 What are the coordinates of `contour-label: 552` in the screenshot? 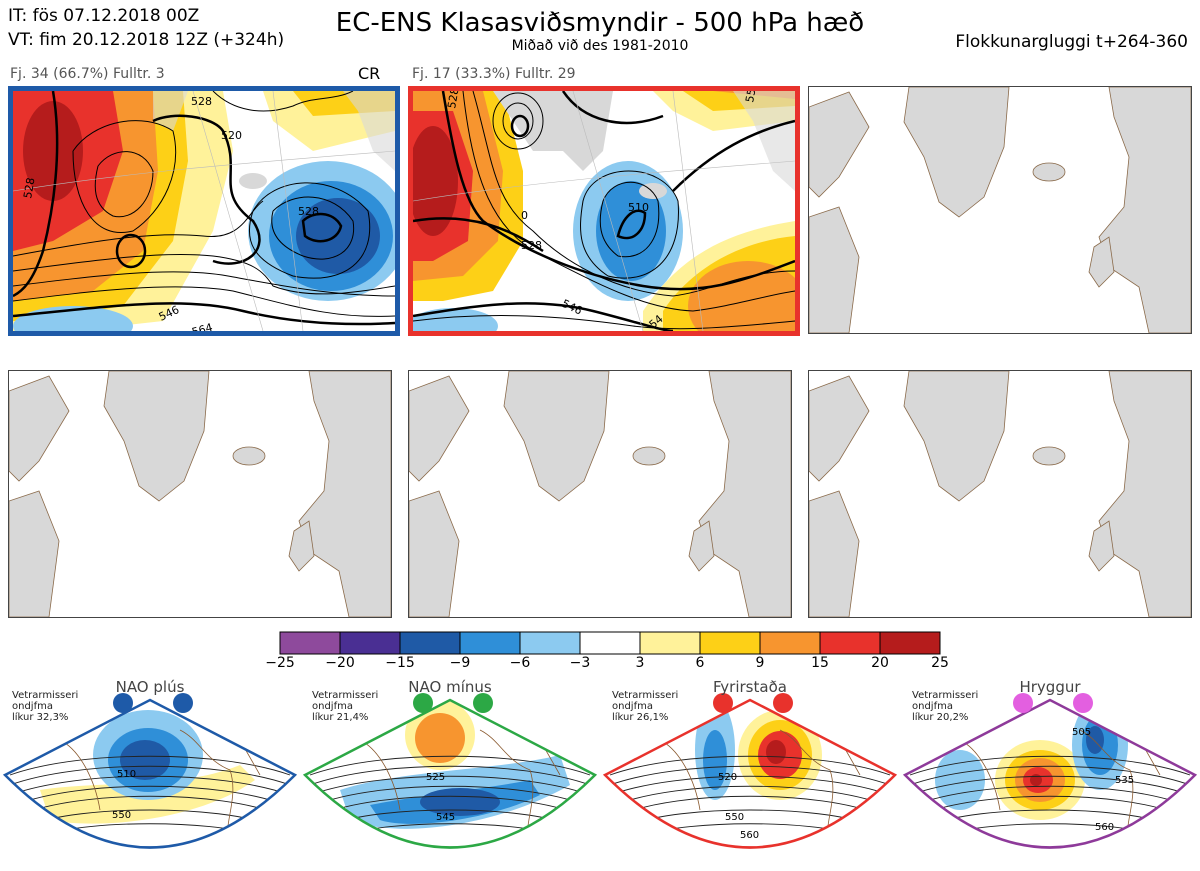 It's located at (751, 97).